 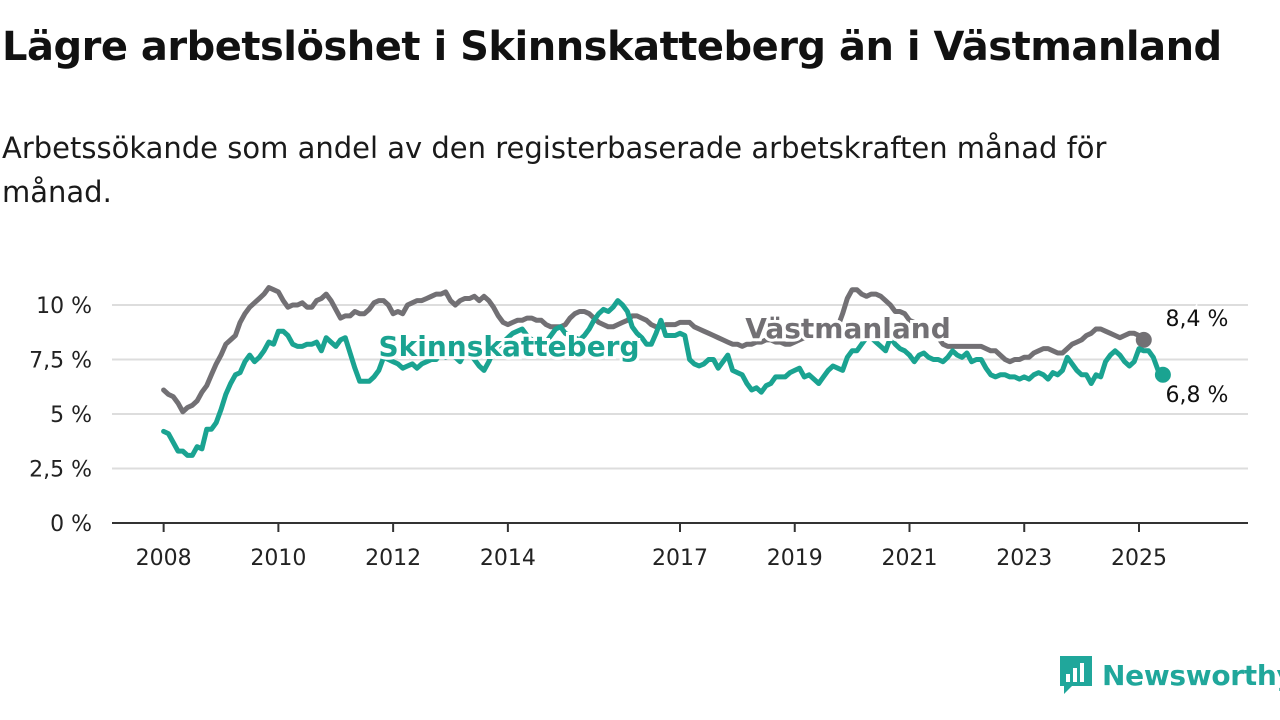 What do you see at coordinates (508, 346) in the screenshot?
I see `series-label: Skinnskatteberg` at bounding box center [508, 346].